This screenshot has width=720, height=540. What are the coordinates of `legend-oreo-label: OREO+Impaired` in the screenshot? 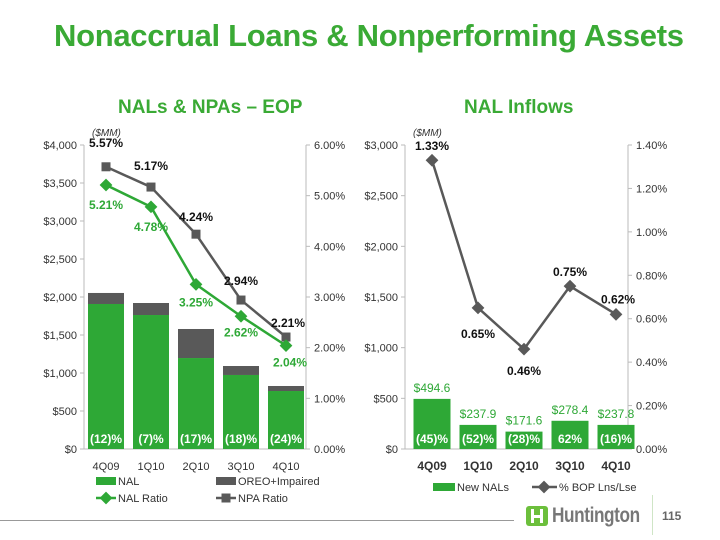 It's located at (279, 482).